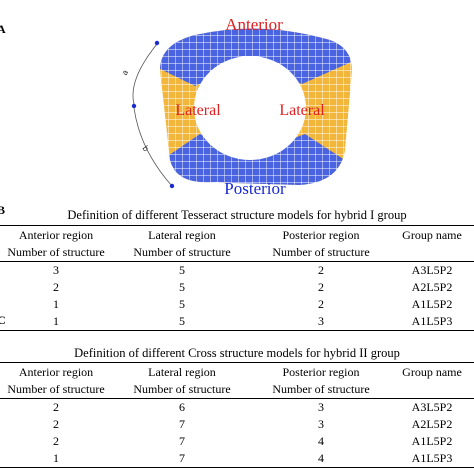  Describe the element at coordinates (3, 29) in the screenshot. I see `panel-letter-a: A` at that location.